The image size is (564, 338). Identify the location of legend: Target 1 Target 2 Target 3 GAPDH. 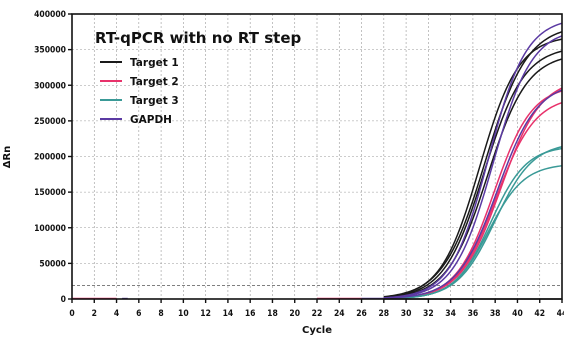
(139, 91).